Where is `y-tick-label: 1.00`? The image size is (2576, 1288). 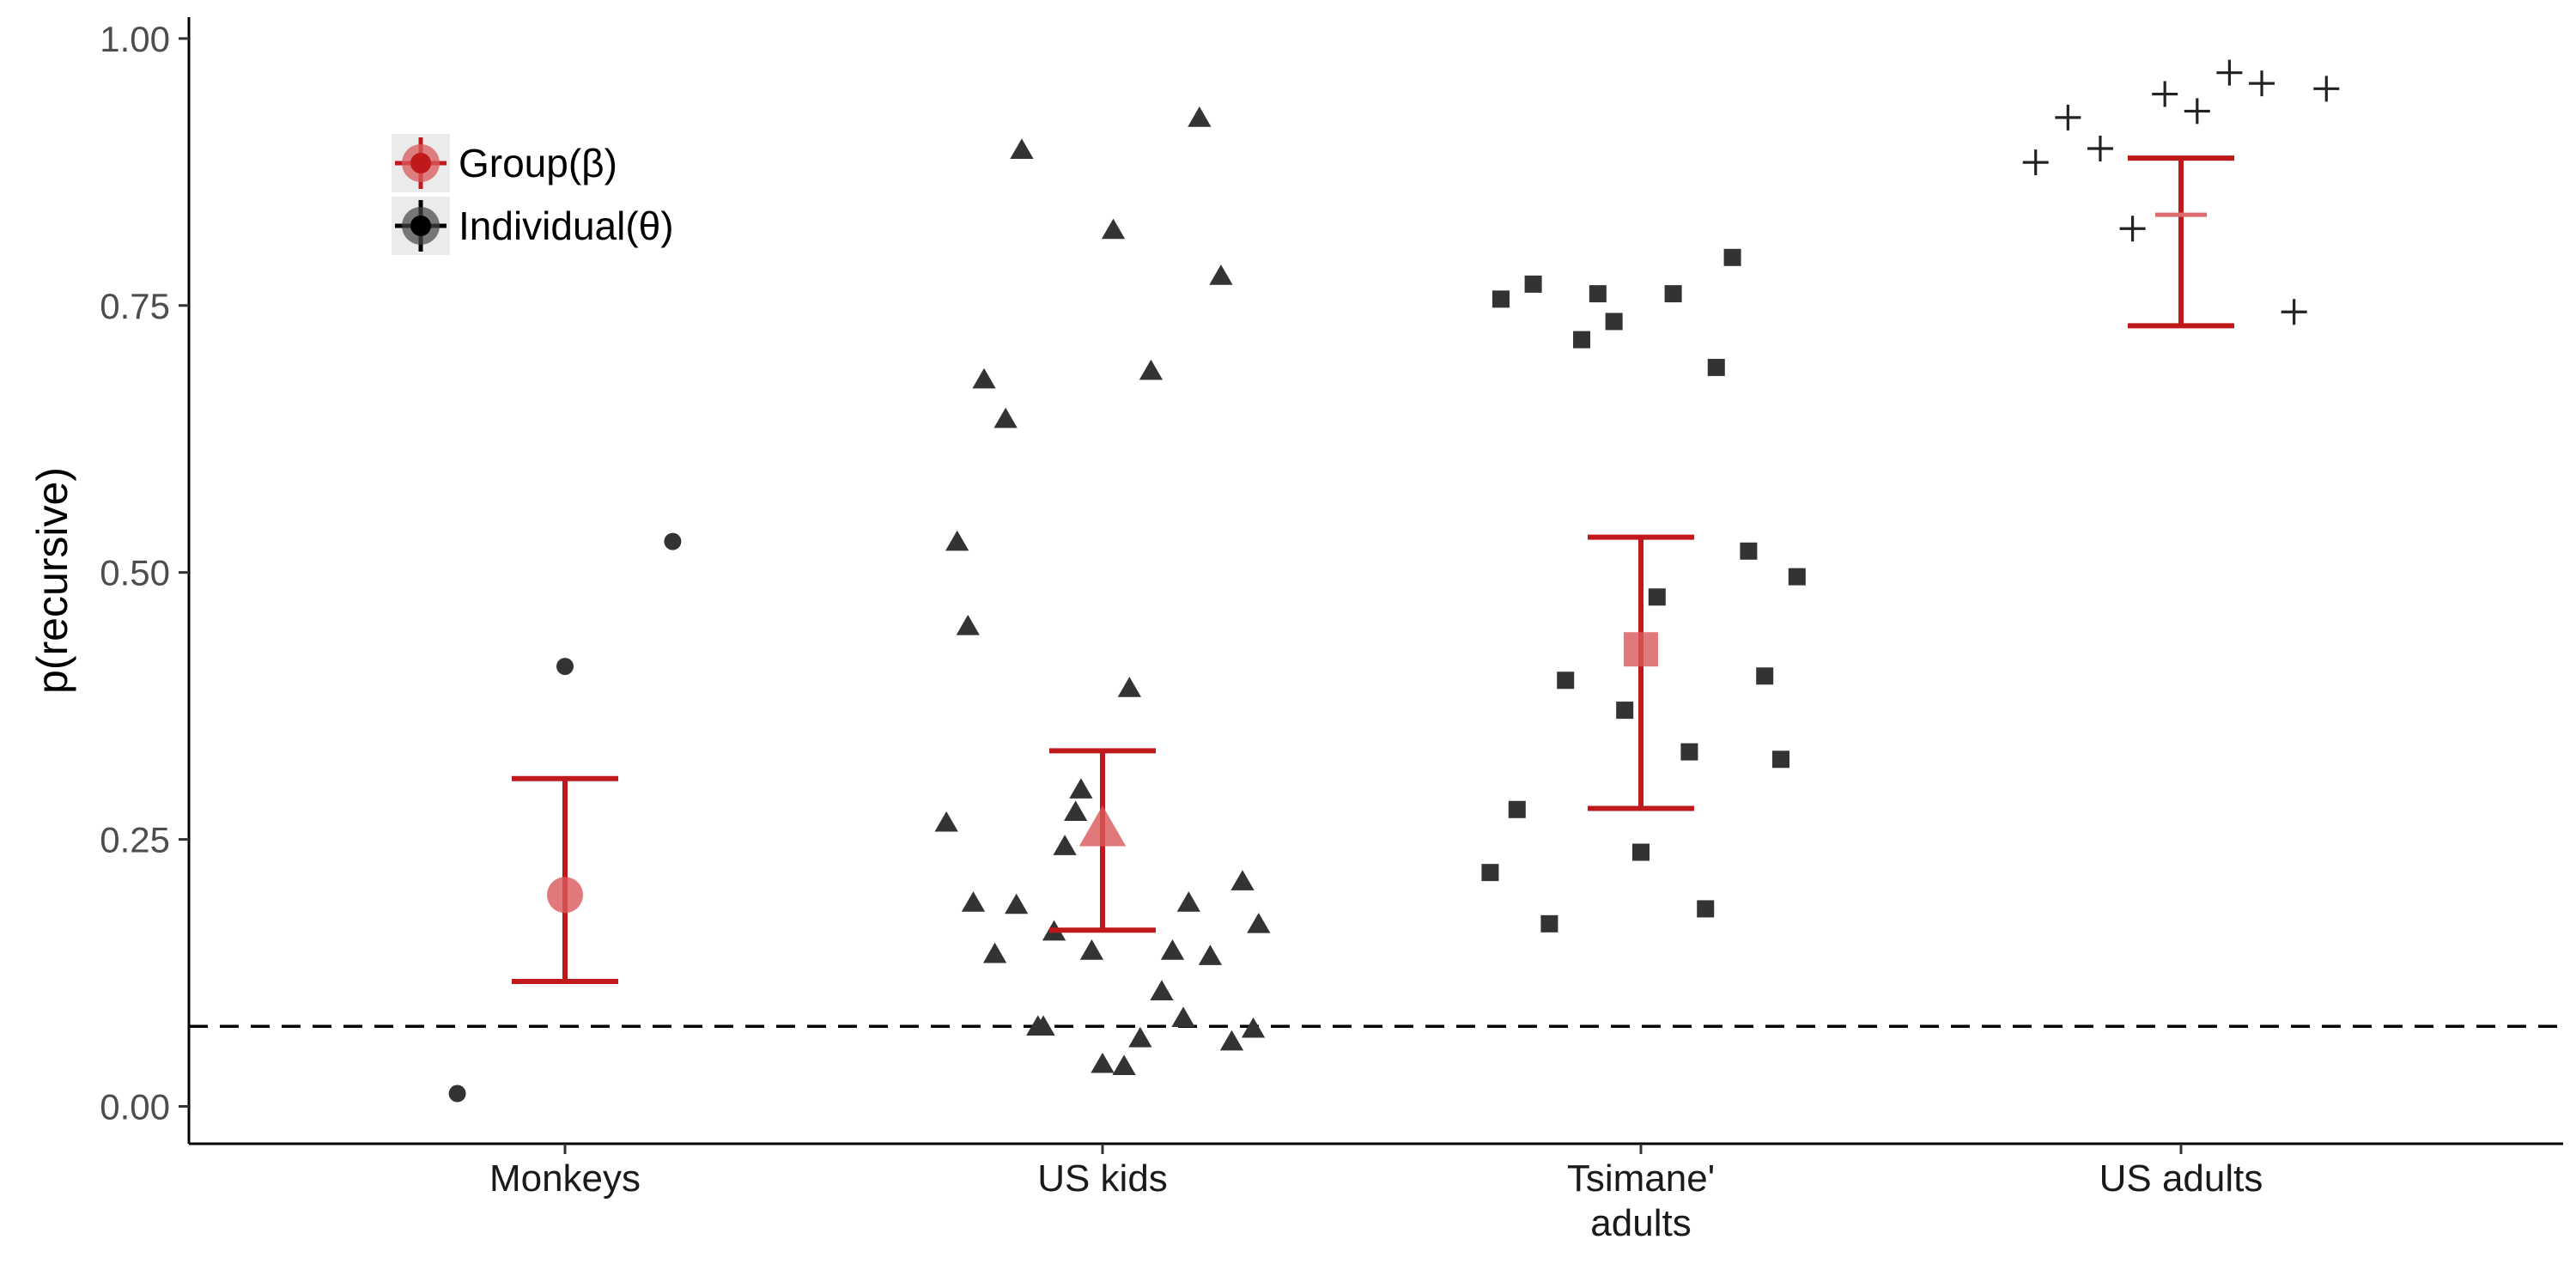 y-tick-label: 1.00 is located at coordinates (135, 39).